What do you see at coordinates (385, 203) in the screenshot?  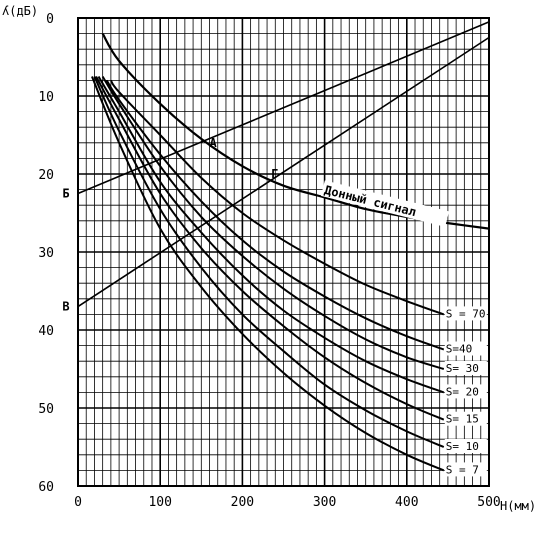 I see `annotation-bg` at bounding box center [385, 203].